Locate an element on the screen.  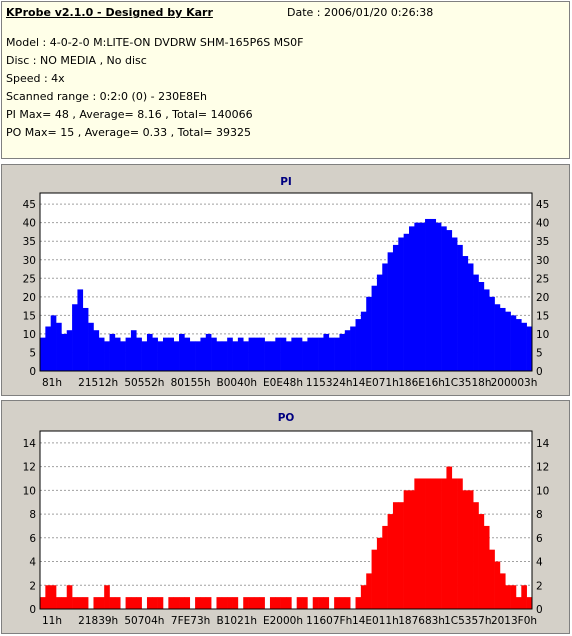
pi-x-tick: 50552h is located at coordinates (144, 383).